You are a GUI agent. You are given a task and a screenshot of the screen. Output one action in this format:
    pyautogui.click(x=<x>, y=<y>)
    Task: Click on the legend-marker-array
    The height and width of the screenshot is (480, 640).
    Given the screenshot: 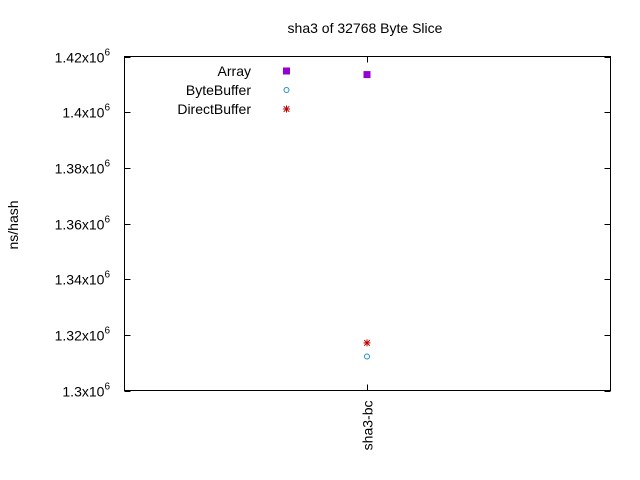 What is the action you would take?
    pyautogui.click(x=286, y=71)
    